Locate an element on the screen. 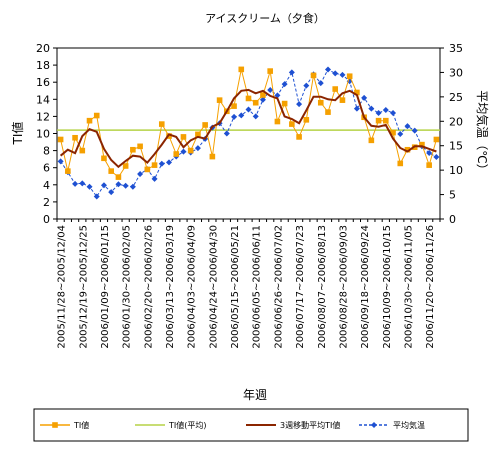 Image resolution: width=500 pixels, height=465 pixels. y-tick-label-right: 35 is located at coordinates (456, 48).